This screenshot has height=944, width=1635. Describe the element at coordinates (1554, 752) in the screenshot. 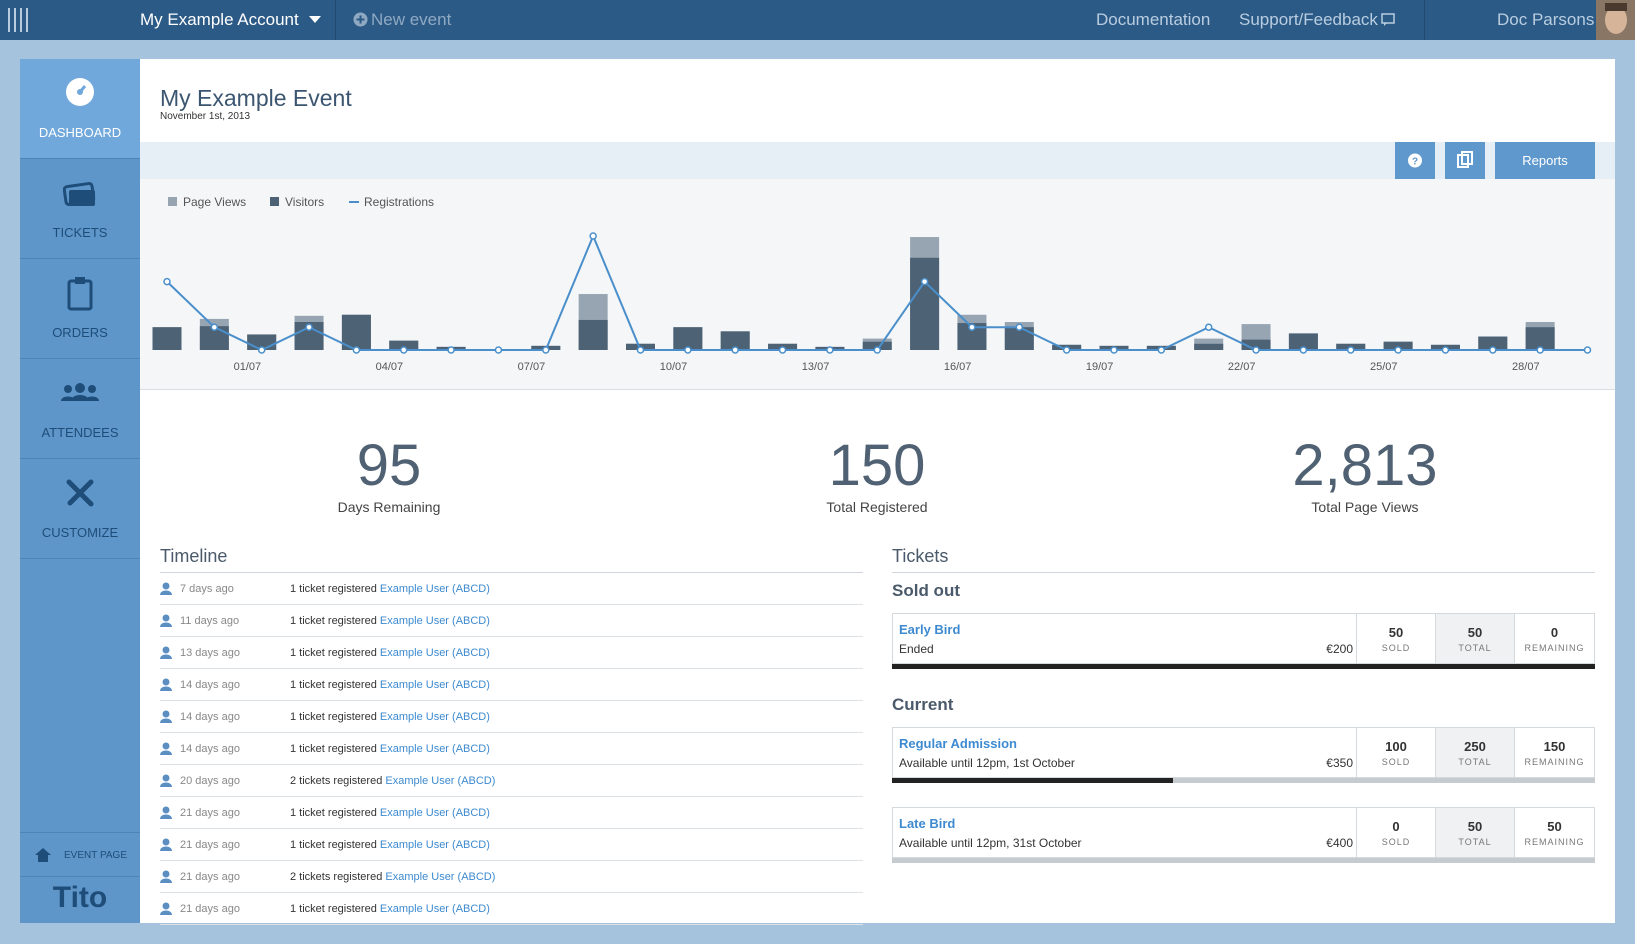

I see `ticket-remaining: 150 REMAINING` at that location.